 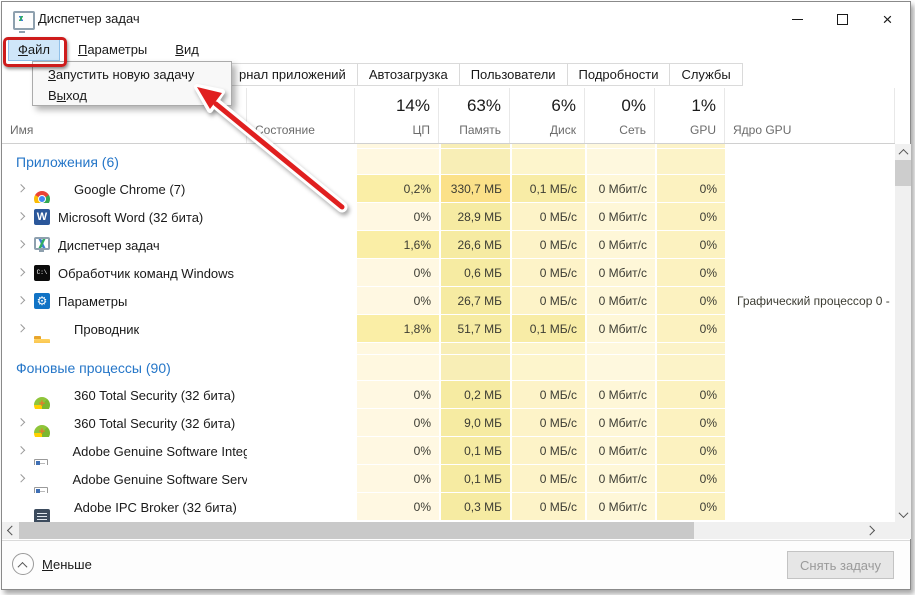 What do you see at coordinates (618, 74) in the screenshot?
I see `tab-4: Подробности` at bounding box center [618, 74].